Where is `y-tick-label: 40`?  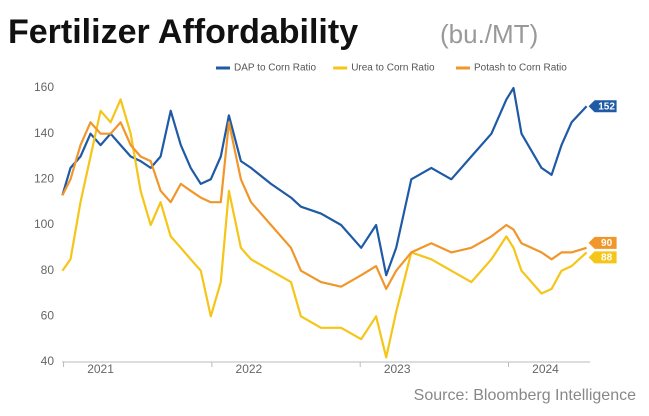
y-tick-label: 40 is located at coordinates (48, 361).